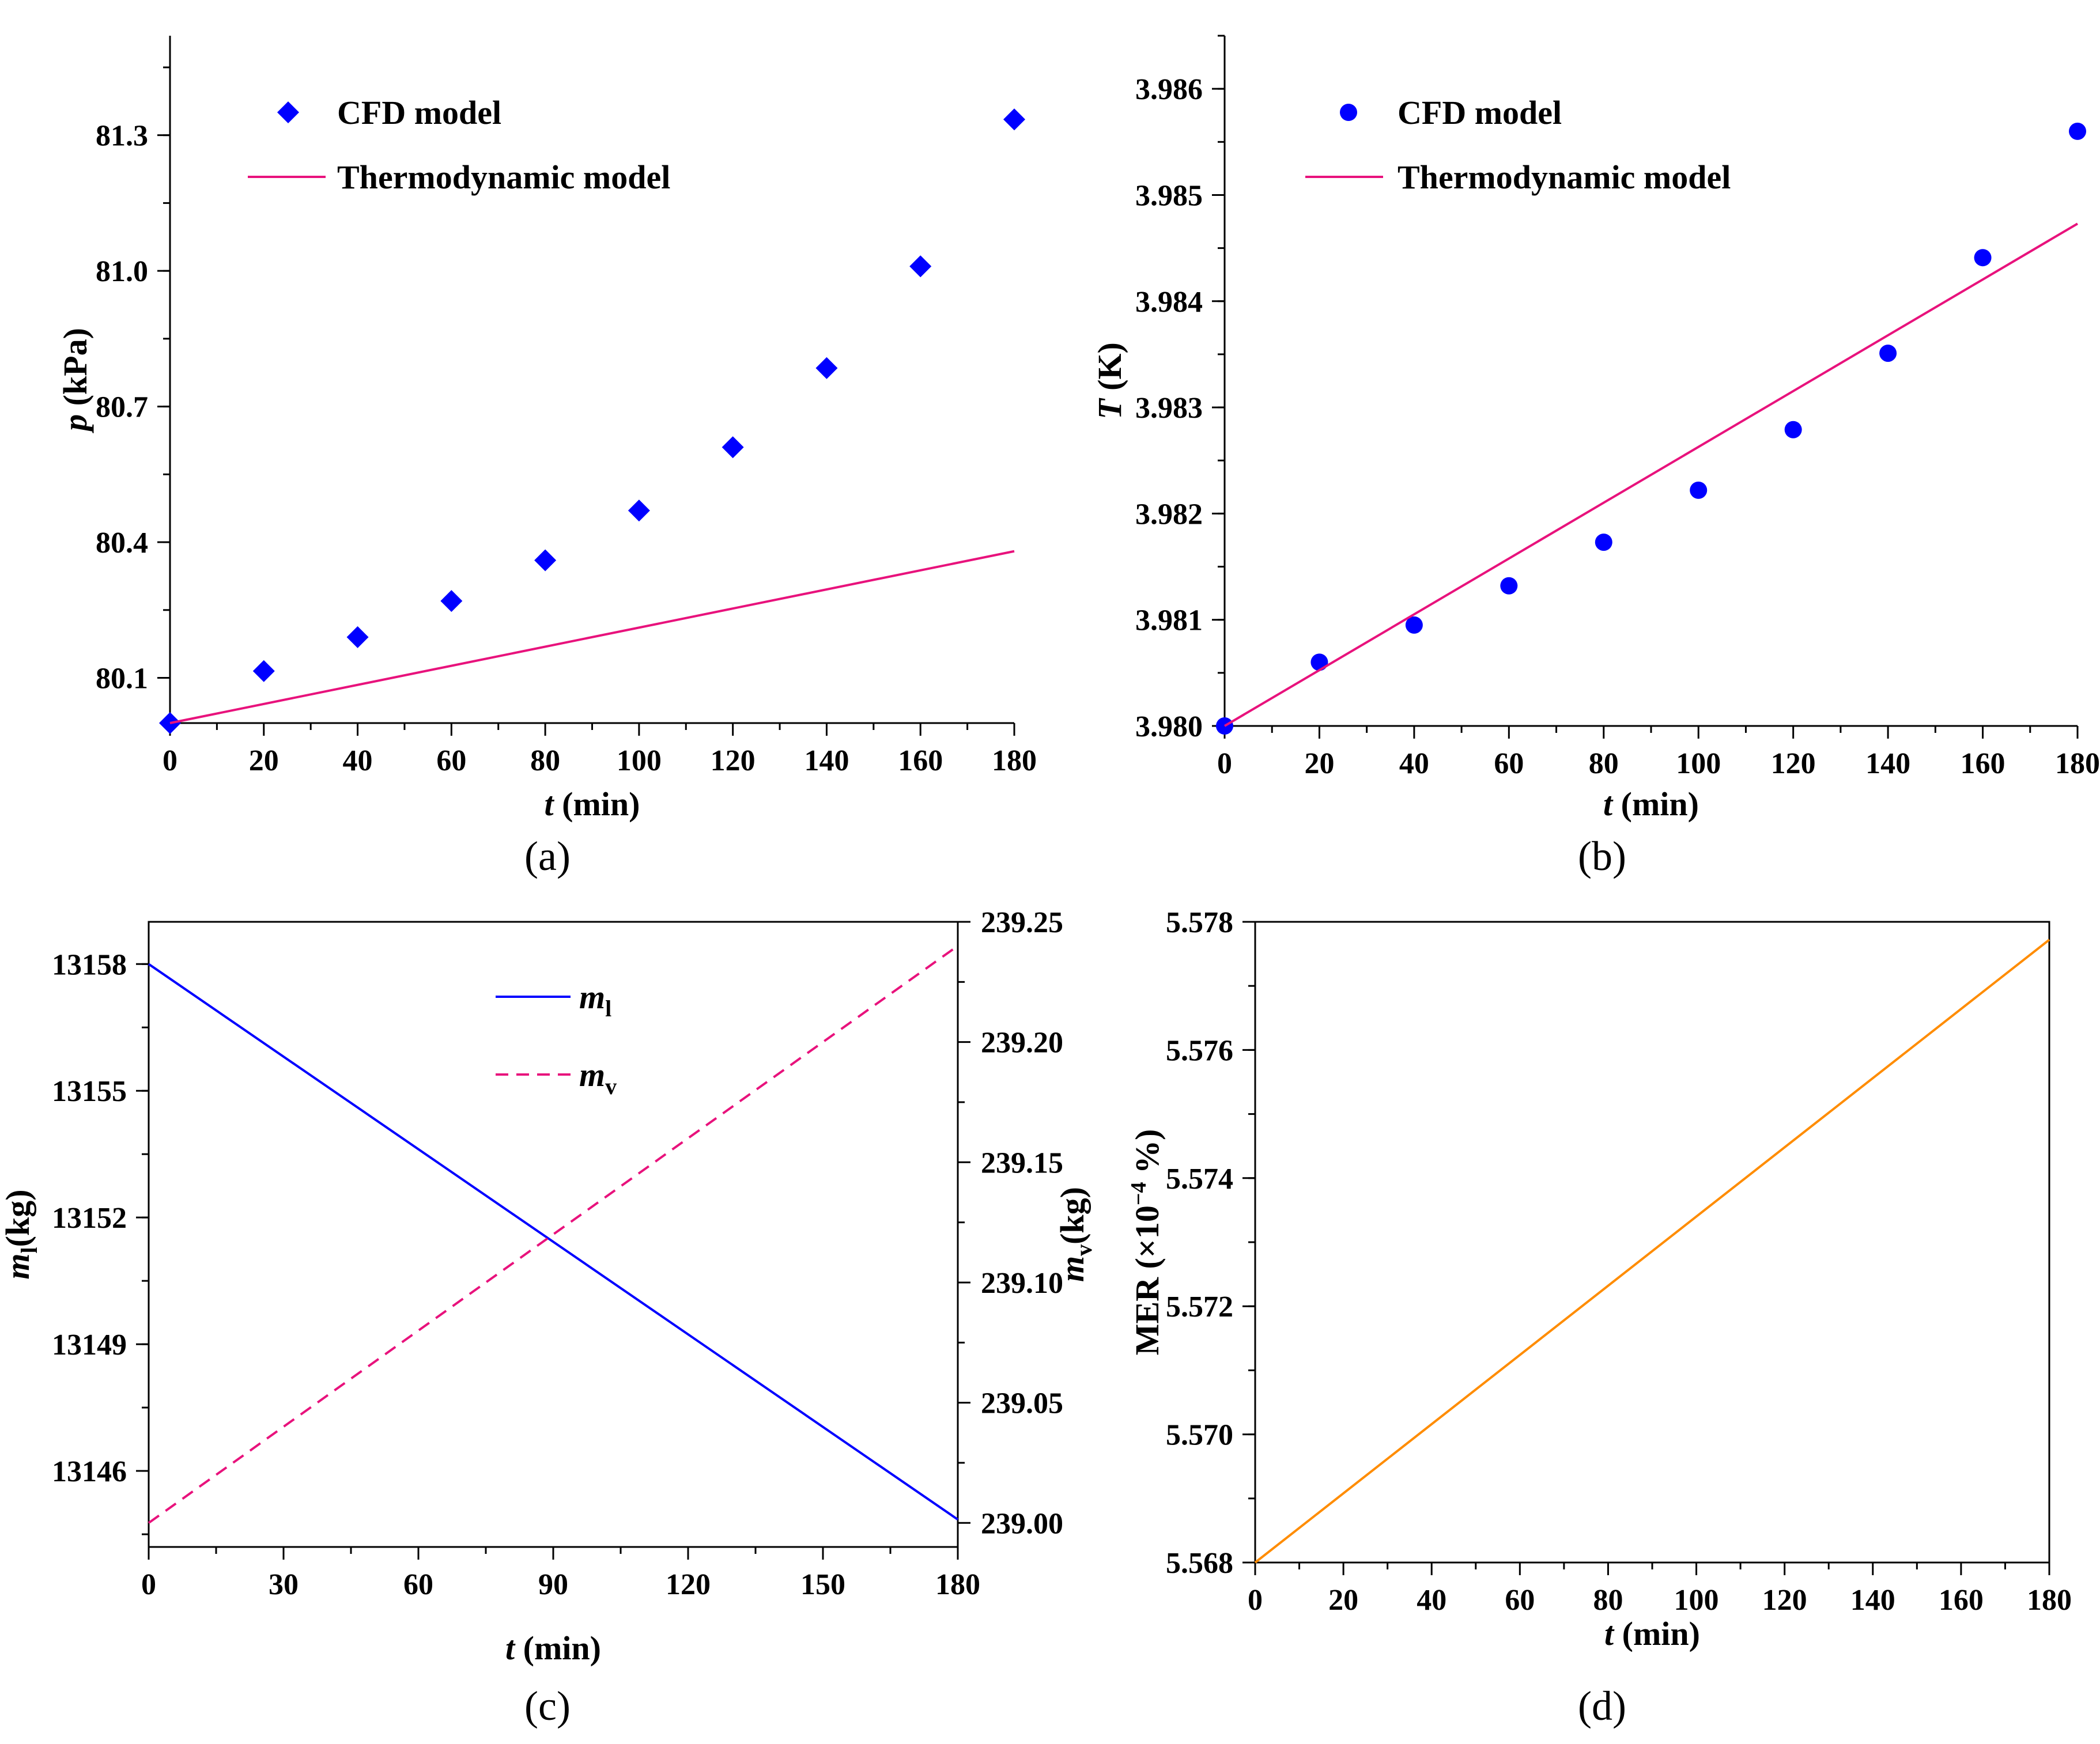 This screenshot has width=2100, height=1744. What do you see at coordinates (122, 137) in the screenshot?
I see `y-tick-label: 81.3` at bounding box center [122, 137].